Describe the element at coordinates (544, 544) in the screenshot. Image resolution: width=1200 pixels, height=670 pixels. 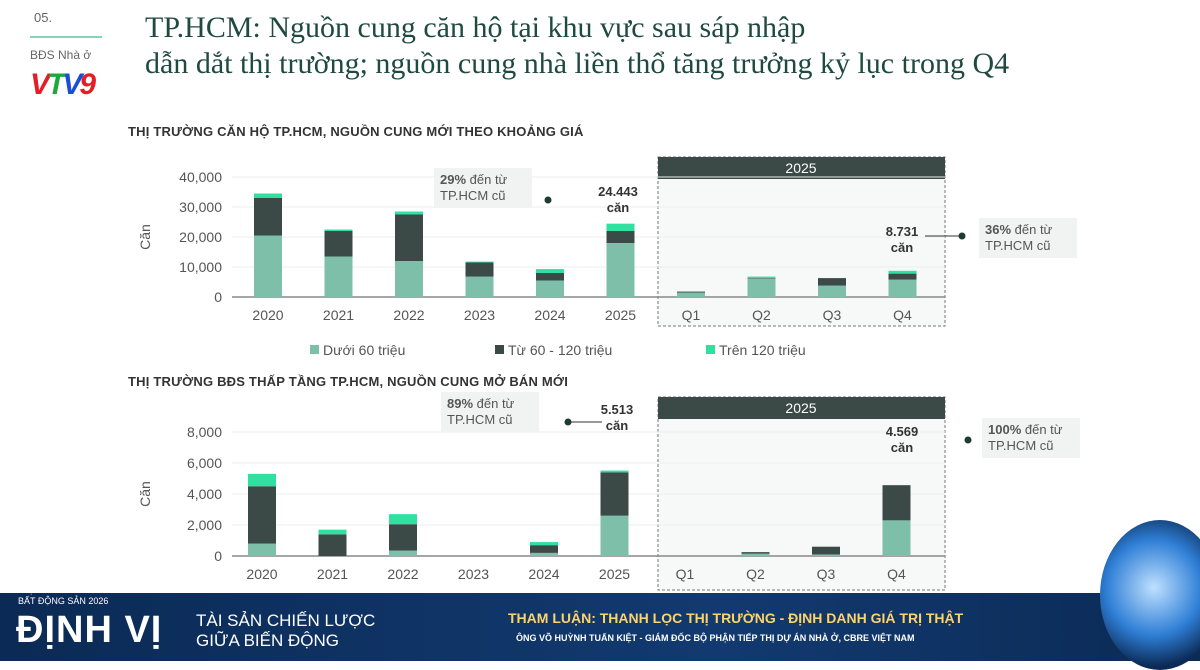
I see `bar-segment-2024-s2` at that location.